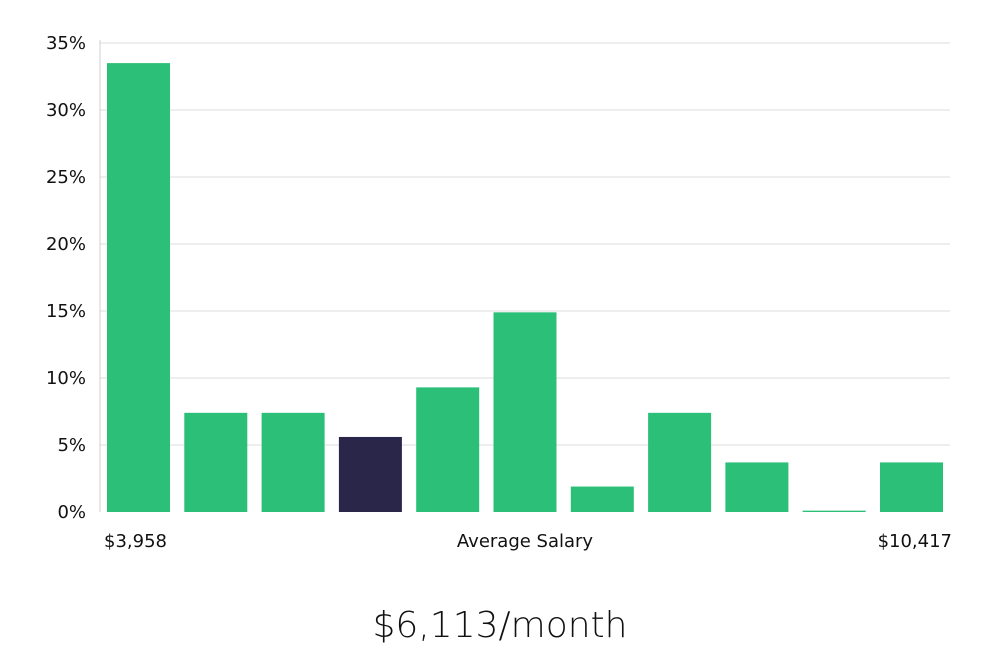 Image resolution: width=1000 pixels, height=660 pixels. I want to click on x-axis-title: Average Salary, so click(525, 541).